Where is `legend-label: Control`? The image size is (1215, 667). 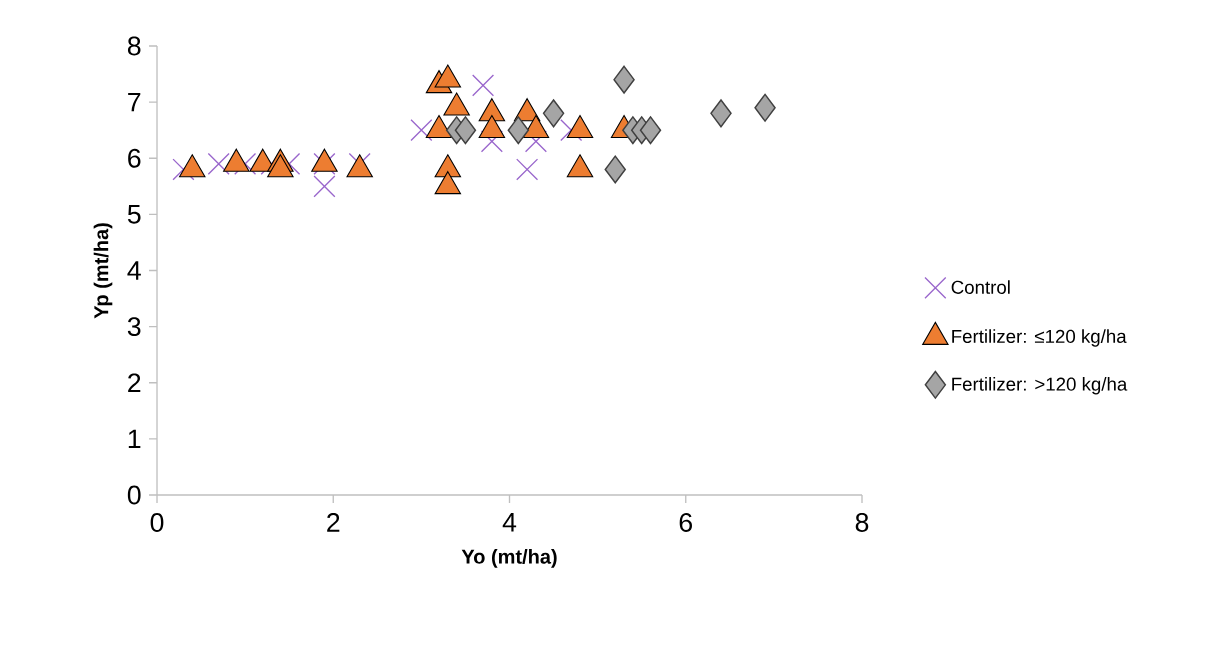 legend-label: Control is located at coordinates (980, 287).